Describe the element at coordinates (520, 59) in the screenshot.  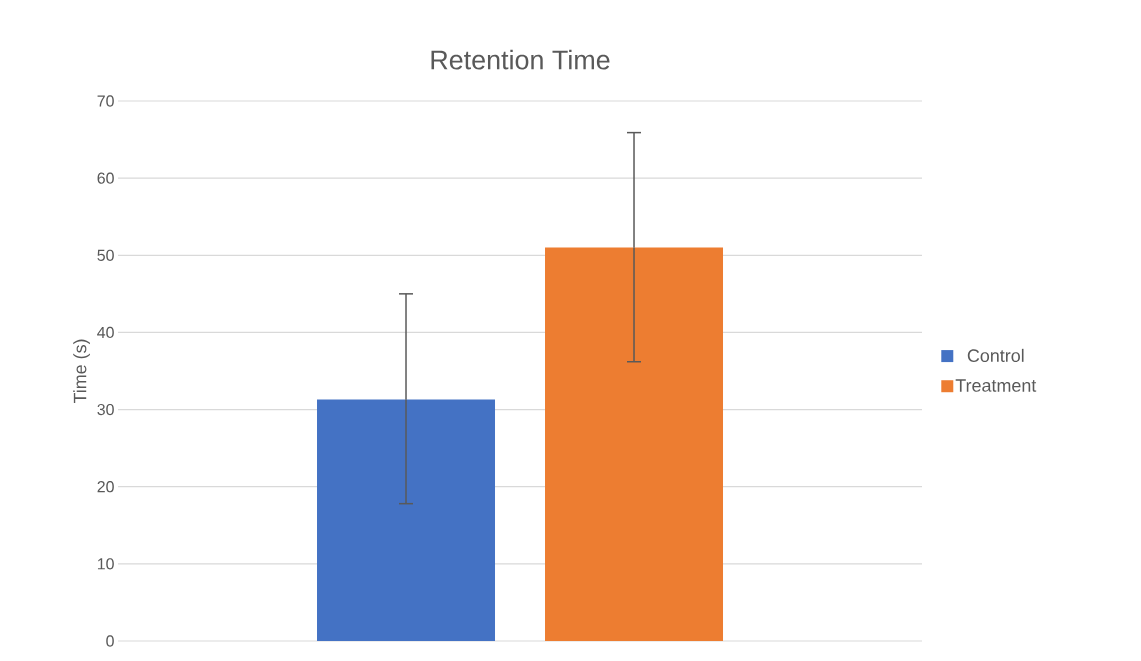
I see `chart-title: Retention Time` at that location.